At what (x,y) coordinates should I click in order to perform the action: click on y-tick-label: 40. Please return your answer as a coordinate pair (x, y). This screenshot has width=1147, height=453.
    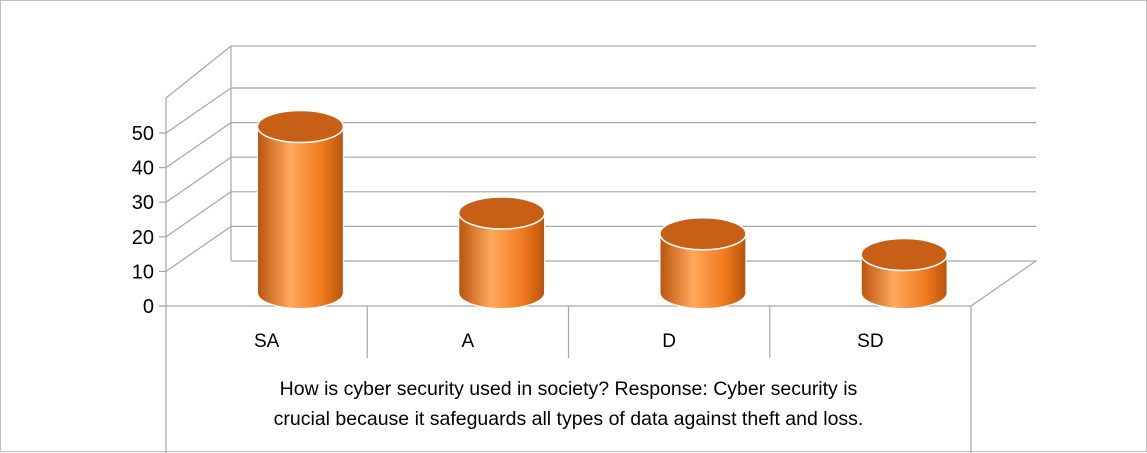
    Looking at the image, I should click on (143, 169).